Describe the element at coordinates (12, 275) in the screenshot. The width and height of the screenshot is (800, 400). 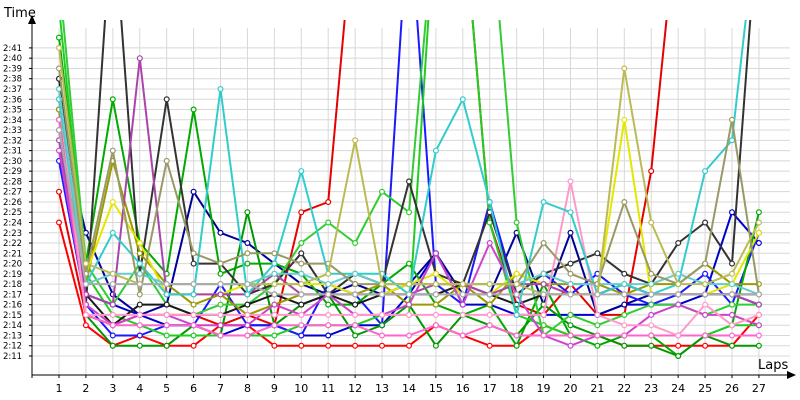
I see `y-tick-label: 2:19` at that location.